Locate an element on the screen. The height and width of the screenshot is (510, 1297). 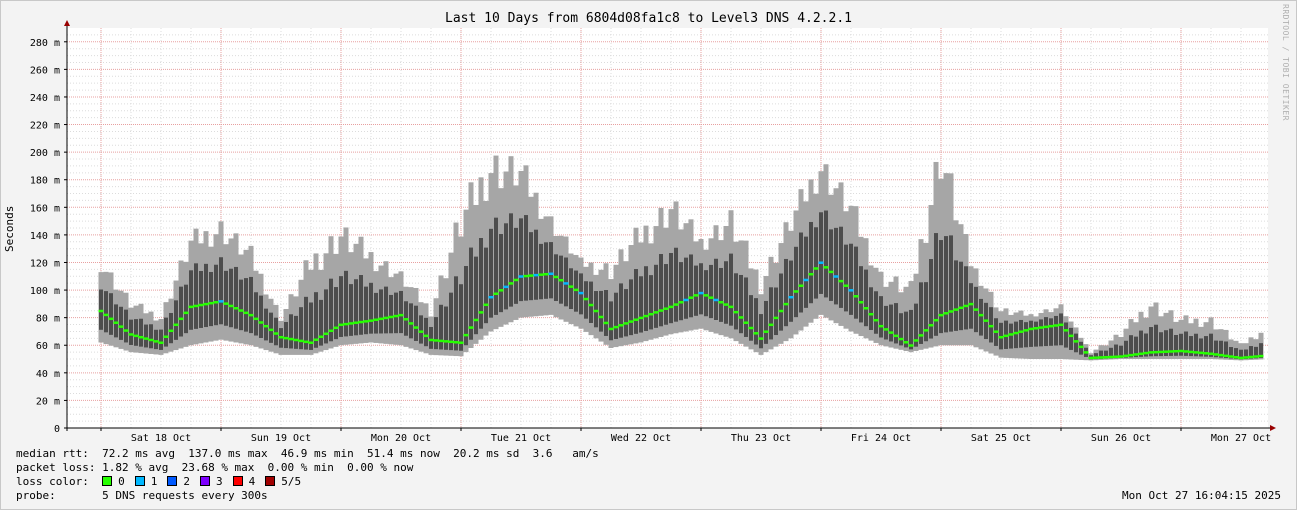
loss-color-label: loss color: is located at coordinates (52, 481).